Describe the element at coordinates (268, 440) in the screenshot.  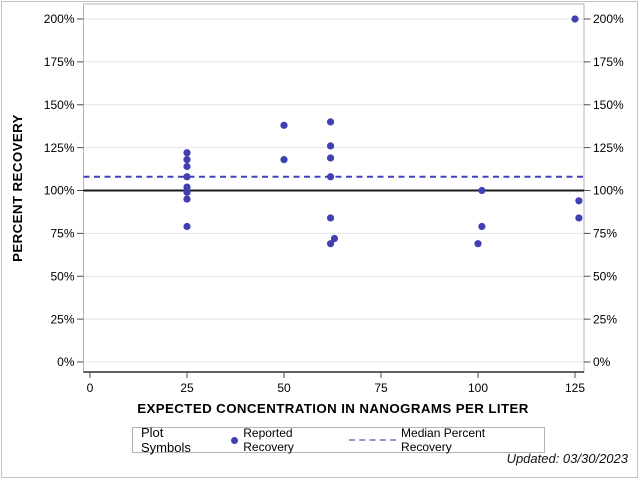
I see `legend-entry-label: Reported Recovery` at that location.